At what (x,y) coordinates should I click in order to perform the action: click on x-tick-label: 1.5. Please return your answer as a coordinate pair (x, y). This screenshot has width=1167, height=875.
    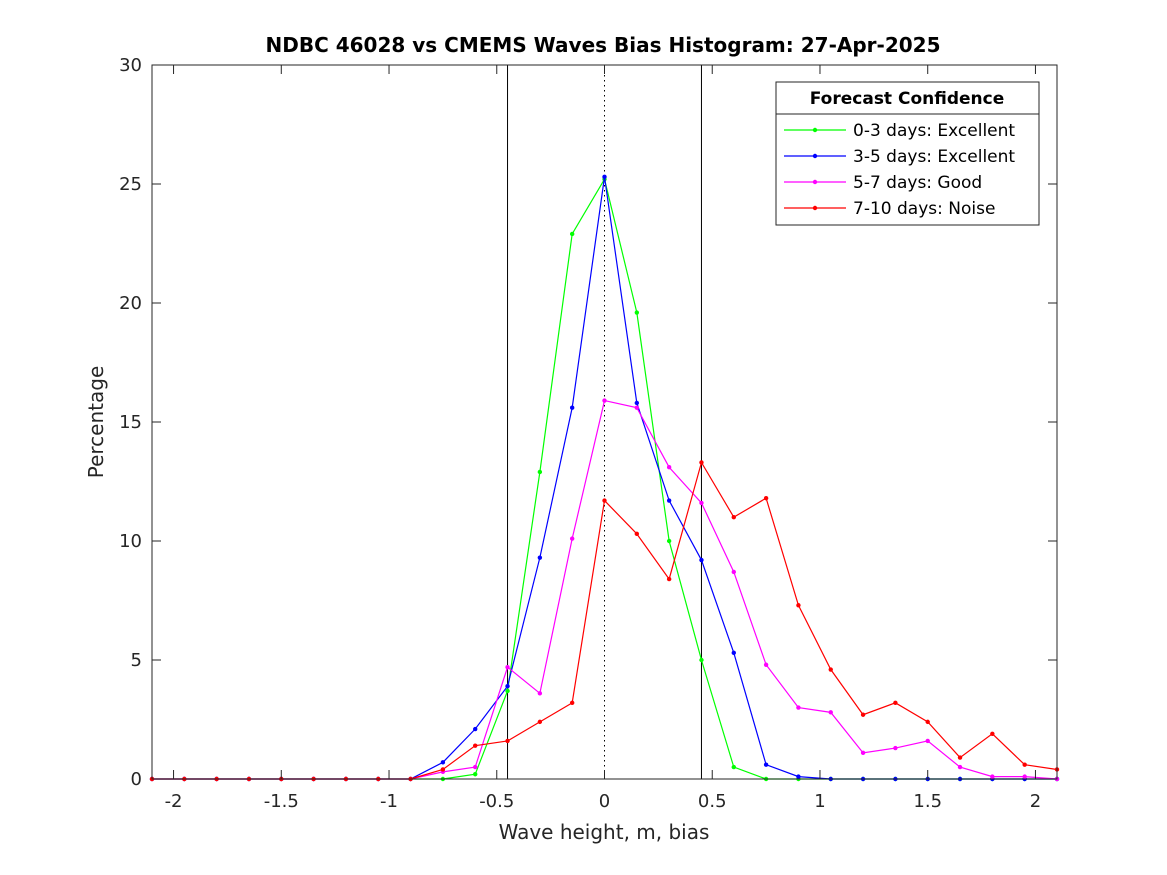
    Looking at the image, I should click on (927, 801).